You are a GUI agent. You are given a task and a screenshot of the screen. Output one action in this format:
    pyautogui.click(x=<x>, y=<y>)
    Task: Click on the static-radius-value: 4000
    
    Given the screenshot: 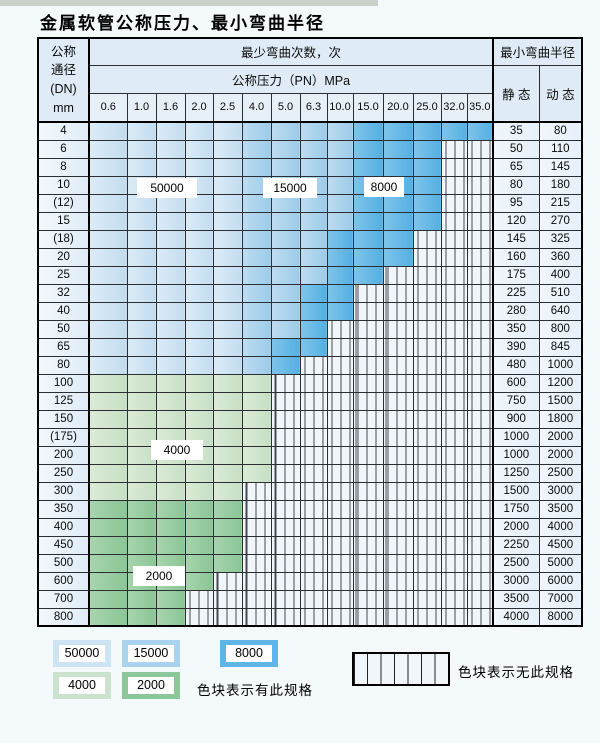 What is the action you would take?
    pyautogui.click(x=516, y=617)
    